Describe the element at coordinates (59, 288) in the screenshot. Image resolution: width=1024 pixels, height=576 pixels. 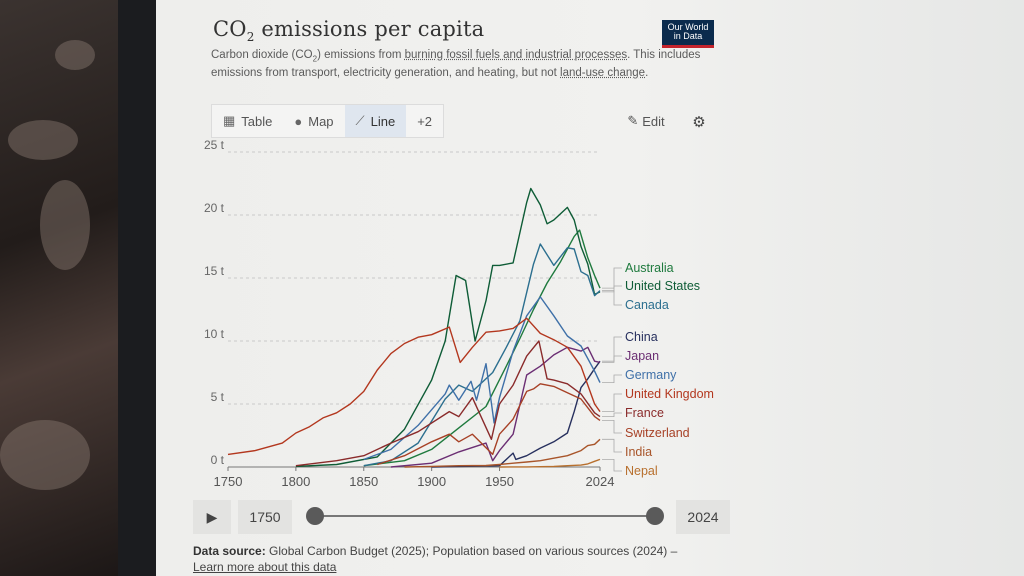
I see `background-fabric` at that location.